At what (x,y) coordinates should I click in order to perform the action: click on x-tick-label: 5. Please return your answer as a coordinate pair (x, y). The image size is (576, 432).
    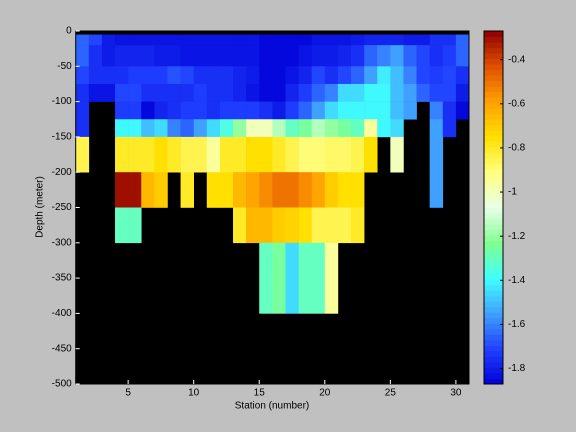
    Looking at the image, I should click on (128, 393).